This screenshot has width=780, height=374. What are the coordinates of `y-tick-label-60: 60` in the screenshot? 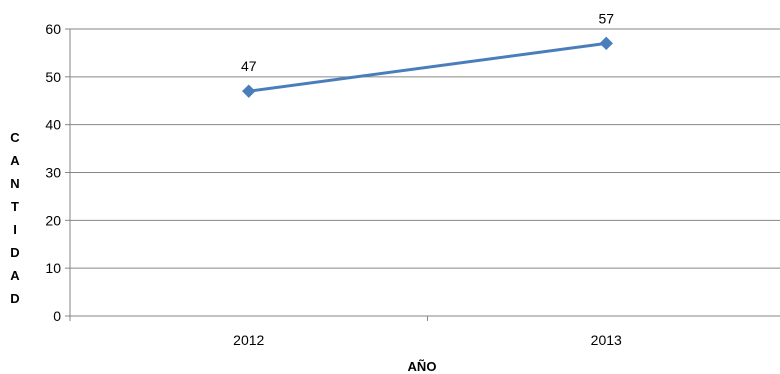 It's located at (53, 29).